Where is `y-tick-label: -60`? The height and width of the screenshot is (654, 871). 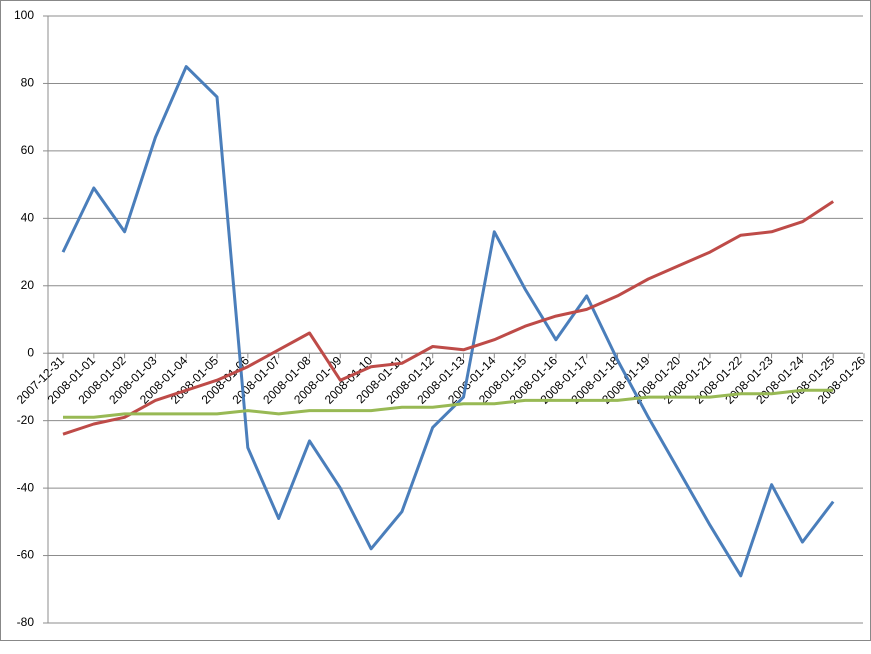
y-tick-label: -60 is located at coordinates (26, 555).